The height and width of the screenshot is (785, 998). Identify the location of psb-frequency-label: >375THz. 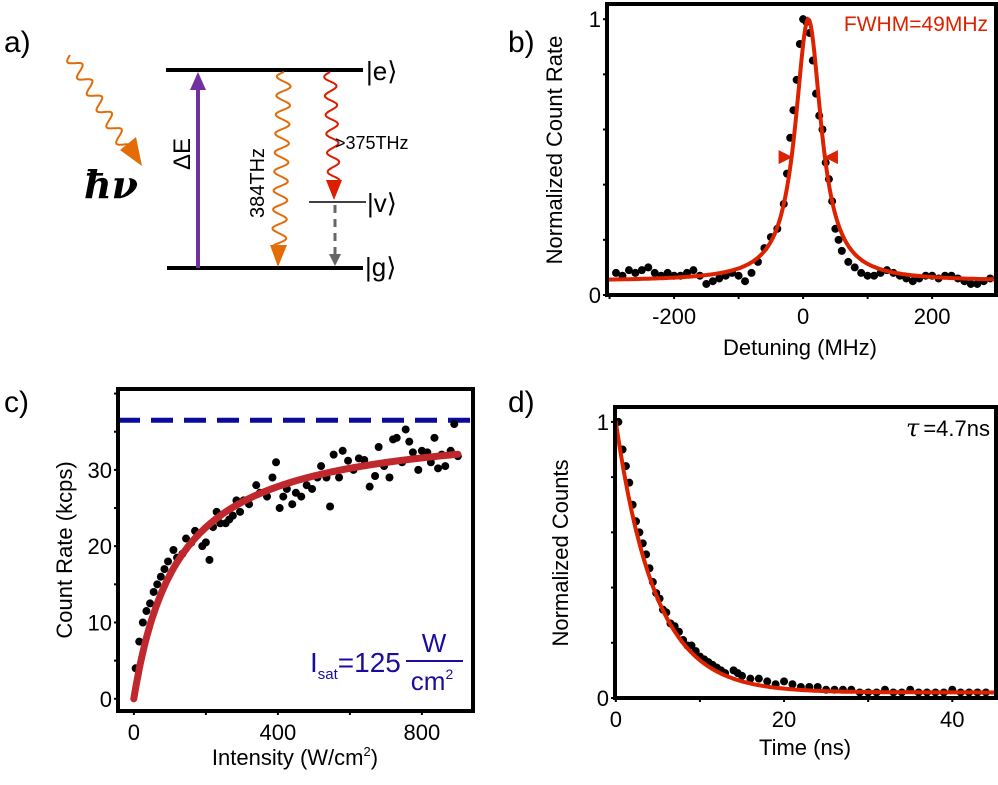
(372, 143).